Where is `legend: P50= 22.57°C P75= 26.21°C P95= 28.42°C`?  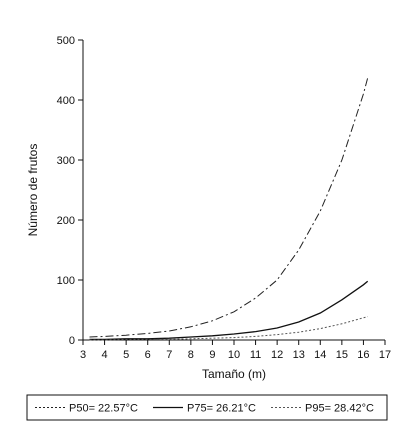 legend: P50= 22.57°C P75= 26.21°C P95= 28.42°C is located at coordinates (207, 407).